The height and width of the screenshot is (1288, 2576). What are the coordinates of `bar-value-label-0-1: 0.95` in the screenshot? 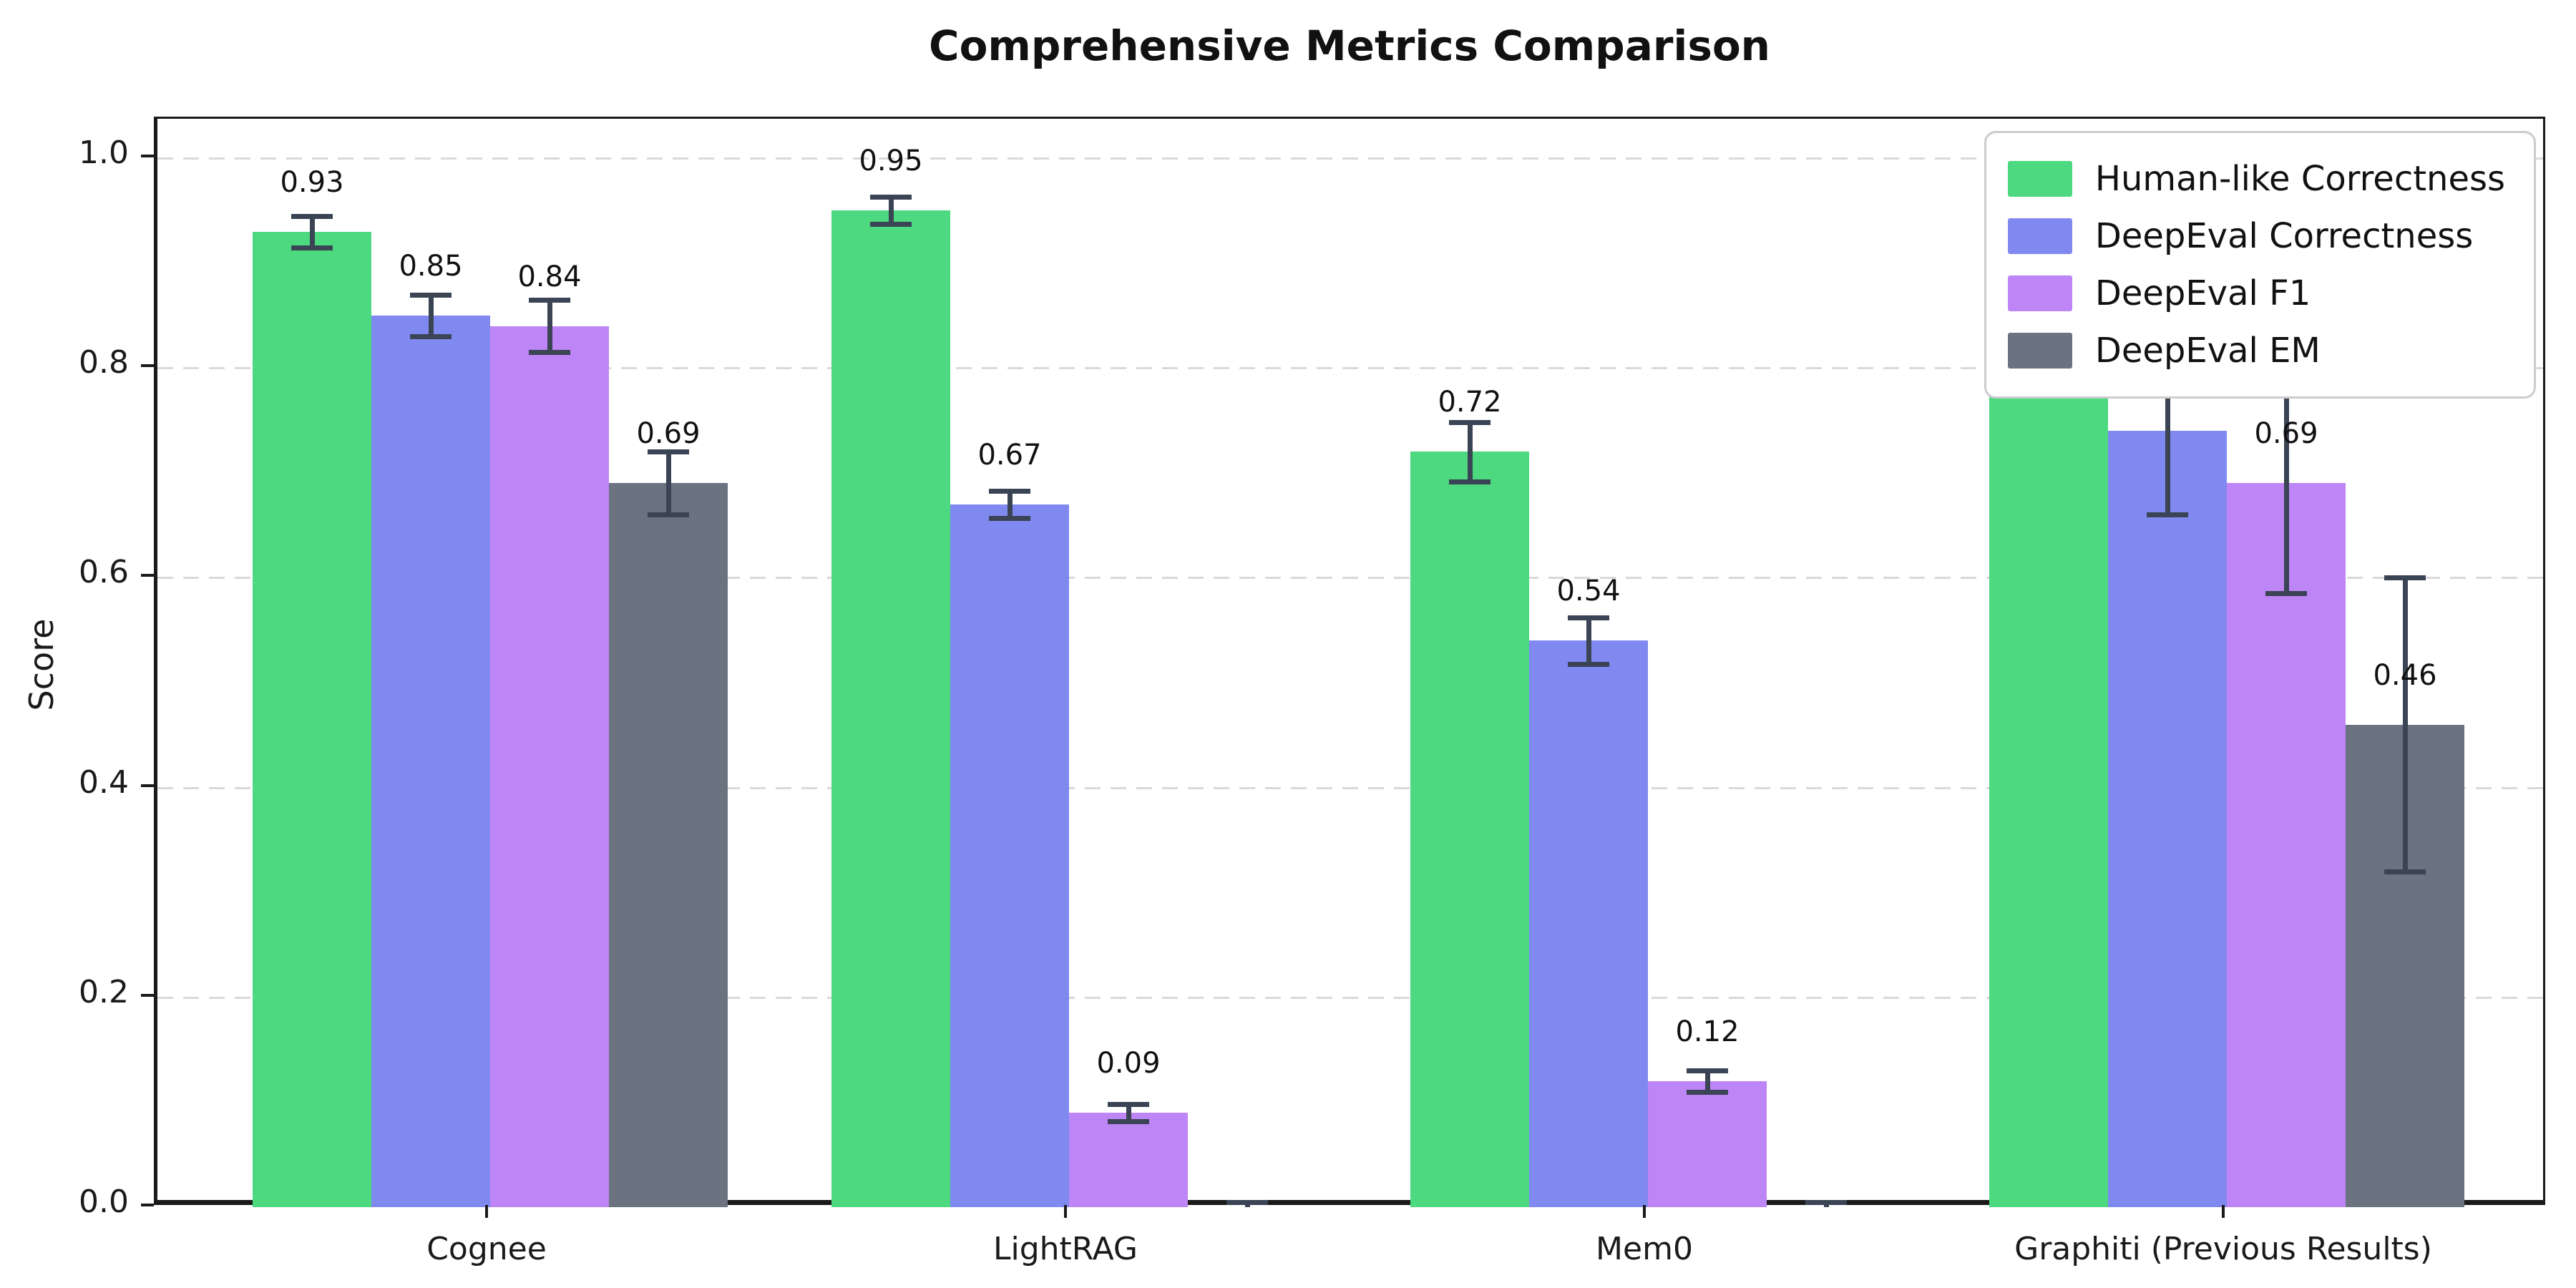 It's located at (891, 161).